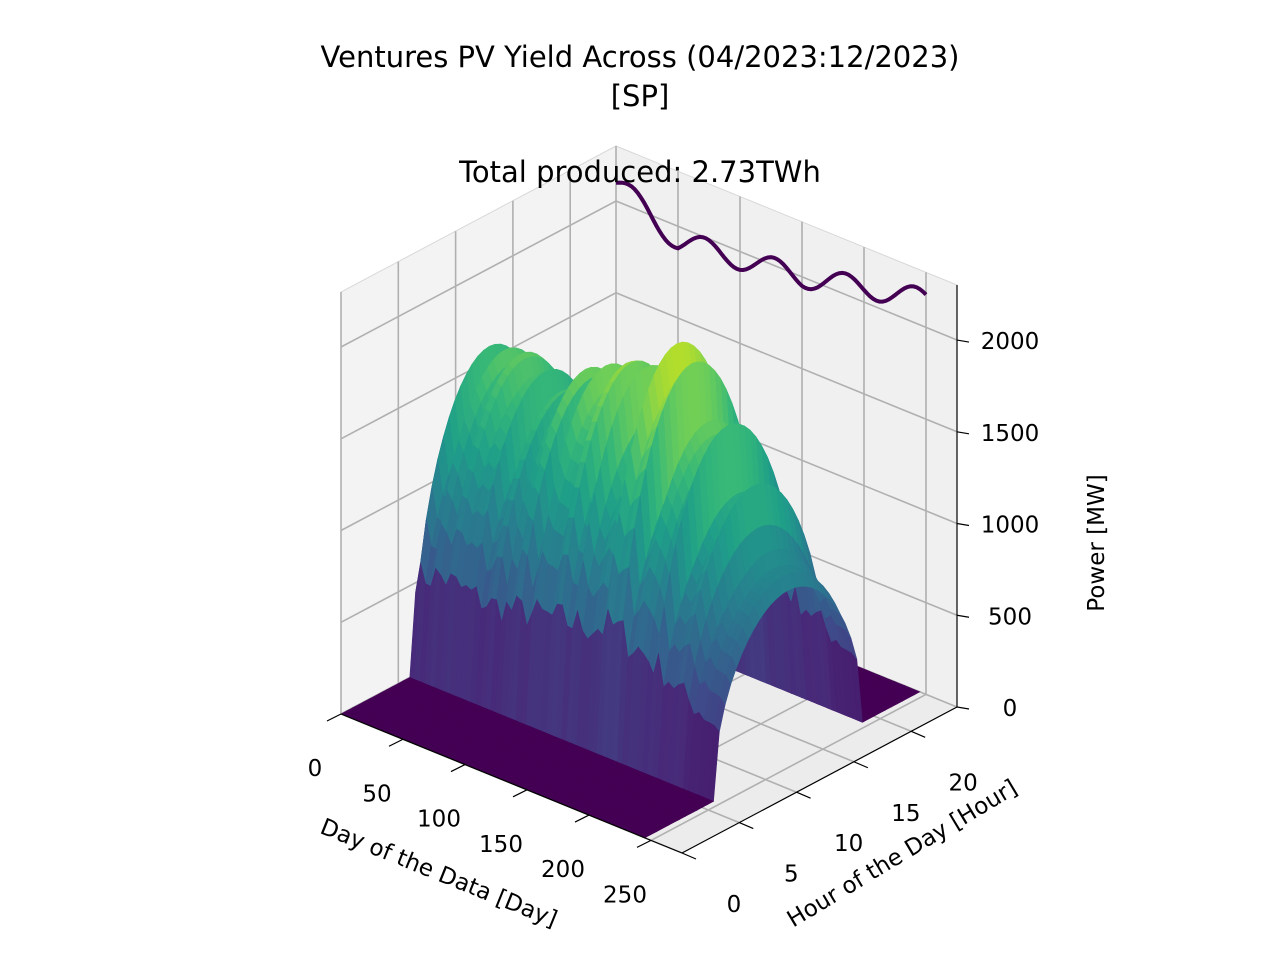 The width and height of the screenshot is (1280, 960). What do you see at coordinates (902, 854) in the screenshot?
I see `y-axis-label: Hour of the Day [Hour]` at bounding box center [902, 854].